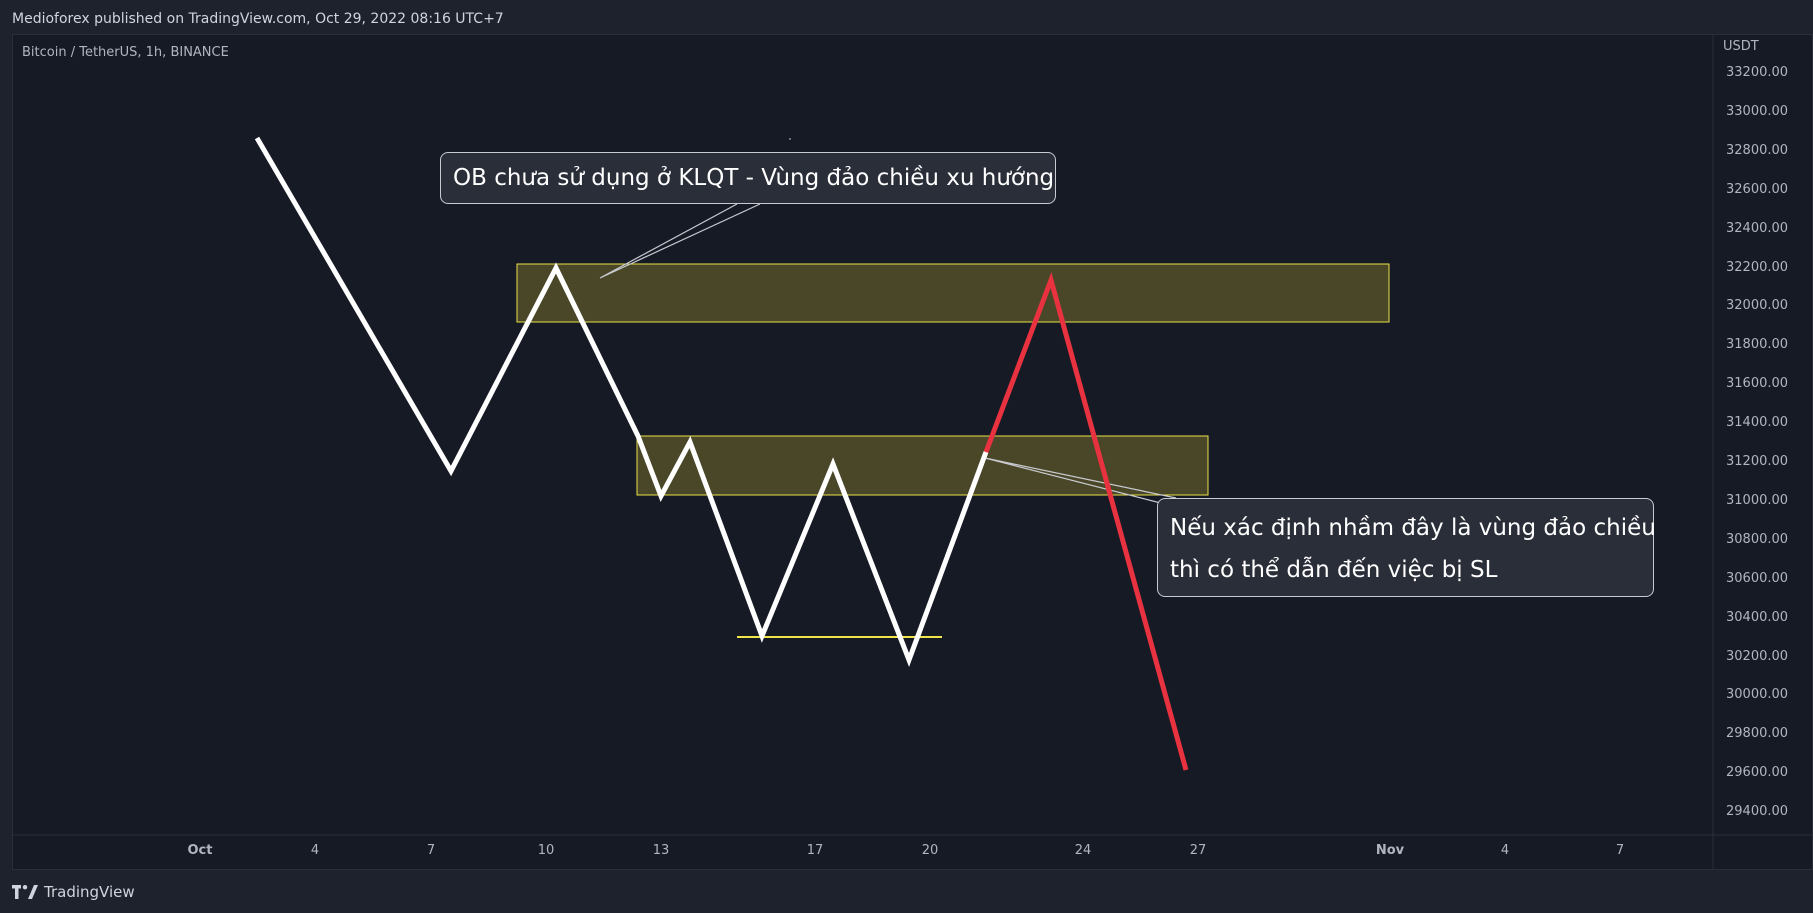  What do you see at coordinates (953, 293) in the screenshot?
I see `zone-upper-order-block` at bounding box center [953, 293].